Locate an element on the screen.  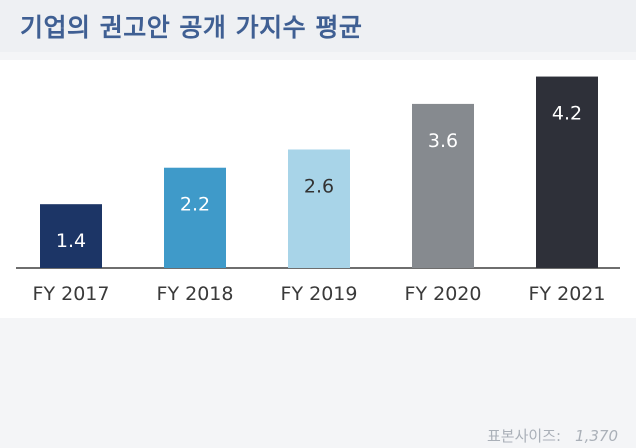
x-tick-label: FY 2021 is located at coordinates (567, 294).